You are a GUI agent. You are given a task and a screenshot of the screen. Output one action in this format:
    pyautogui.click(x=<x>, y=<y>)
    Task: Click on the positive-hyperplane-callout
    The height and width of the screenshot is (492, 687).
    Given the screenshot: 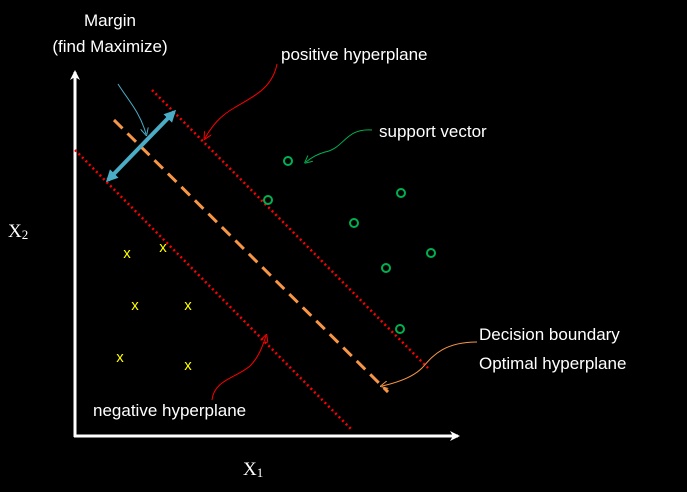 What is the action you would take?
    pyautogui.click(x=241, y=100)
    